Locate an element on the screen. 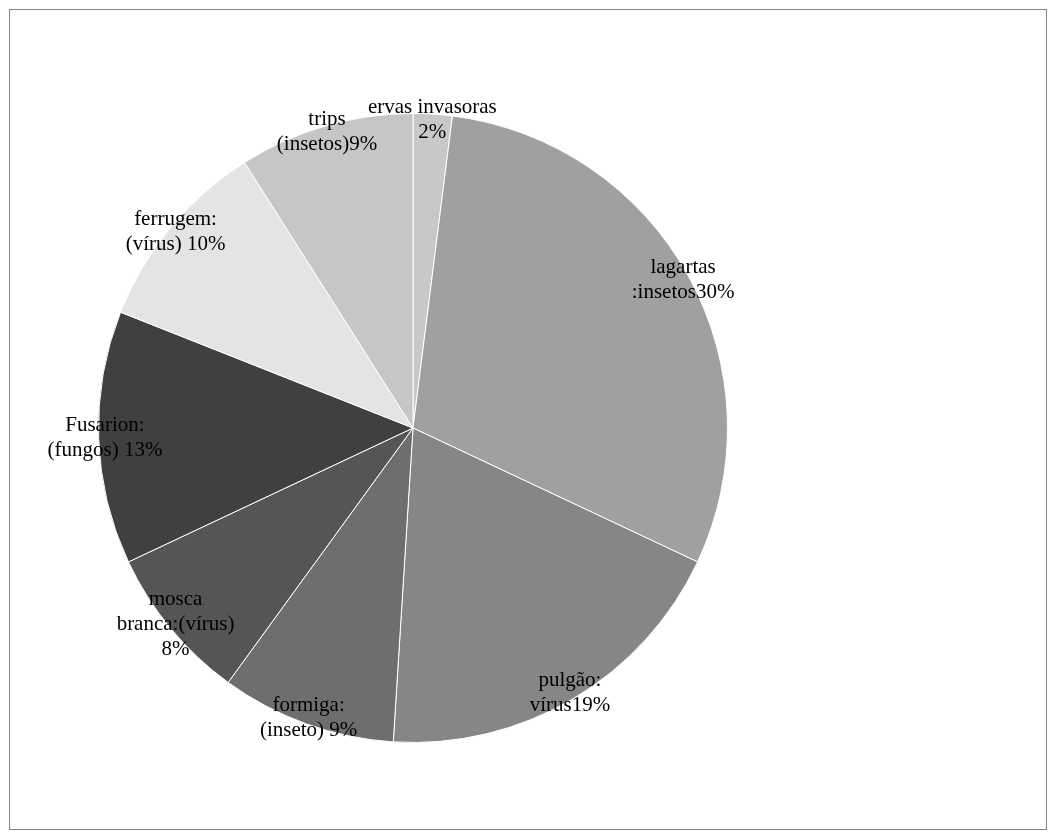 The width and height of the screenshot is (1056, 839). data-label: 8% is located at coordinates (175, 647).